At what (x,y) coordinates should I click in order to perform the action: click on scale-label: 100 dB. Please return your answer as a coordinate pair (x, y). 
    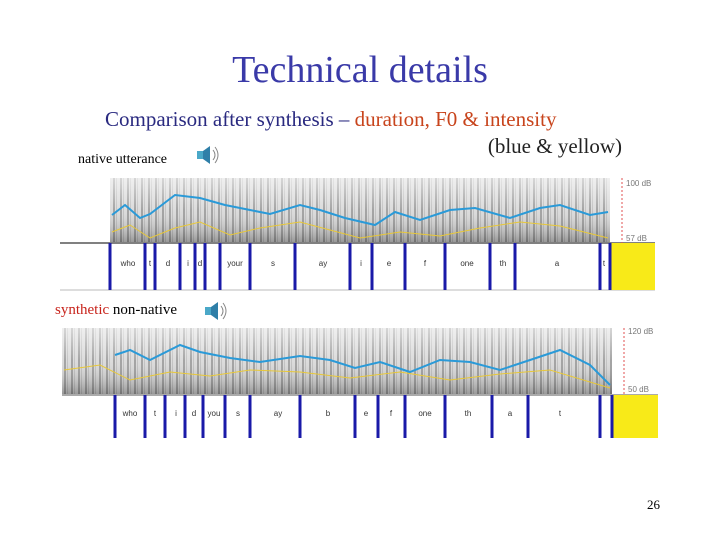
    Looking at the image, I should click on (638, 183).